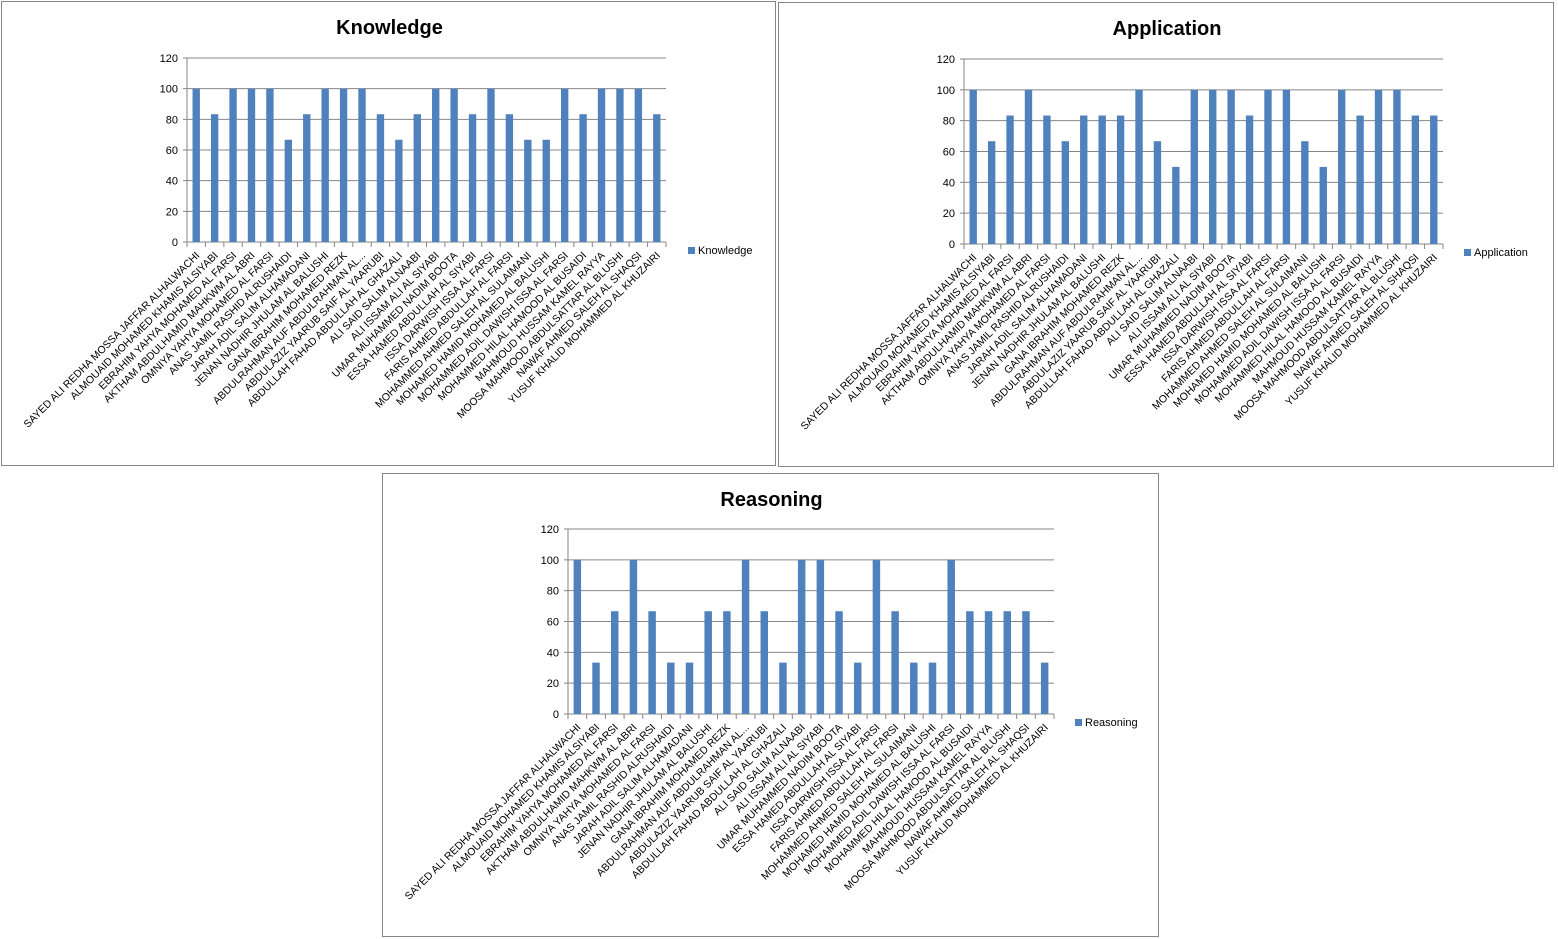 This screenshot has width=1558, height=939. I want to click on application-y-tick-label: 100, so click(946, 91).